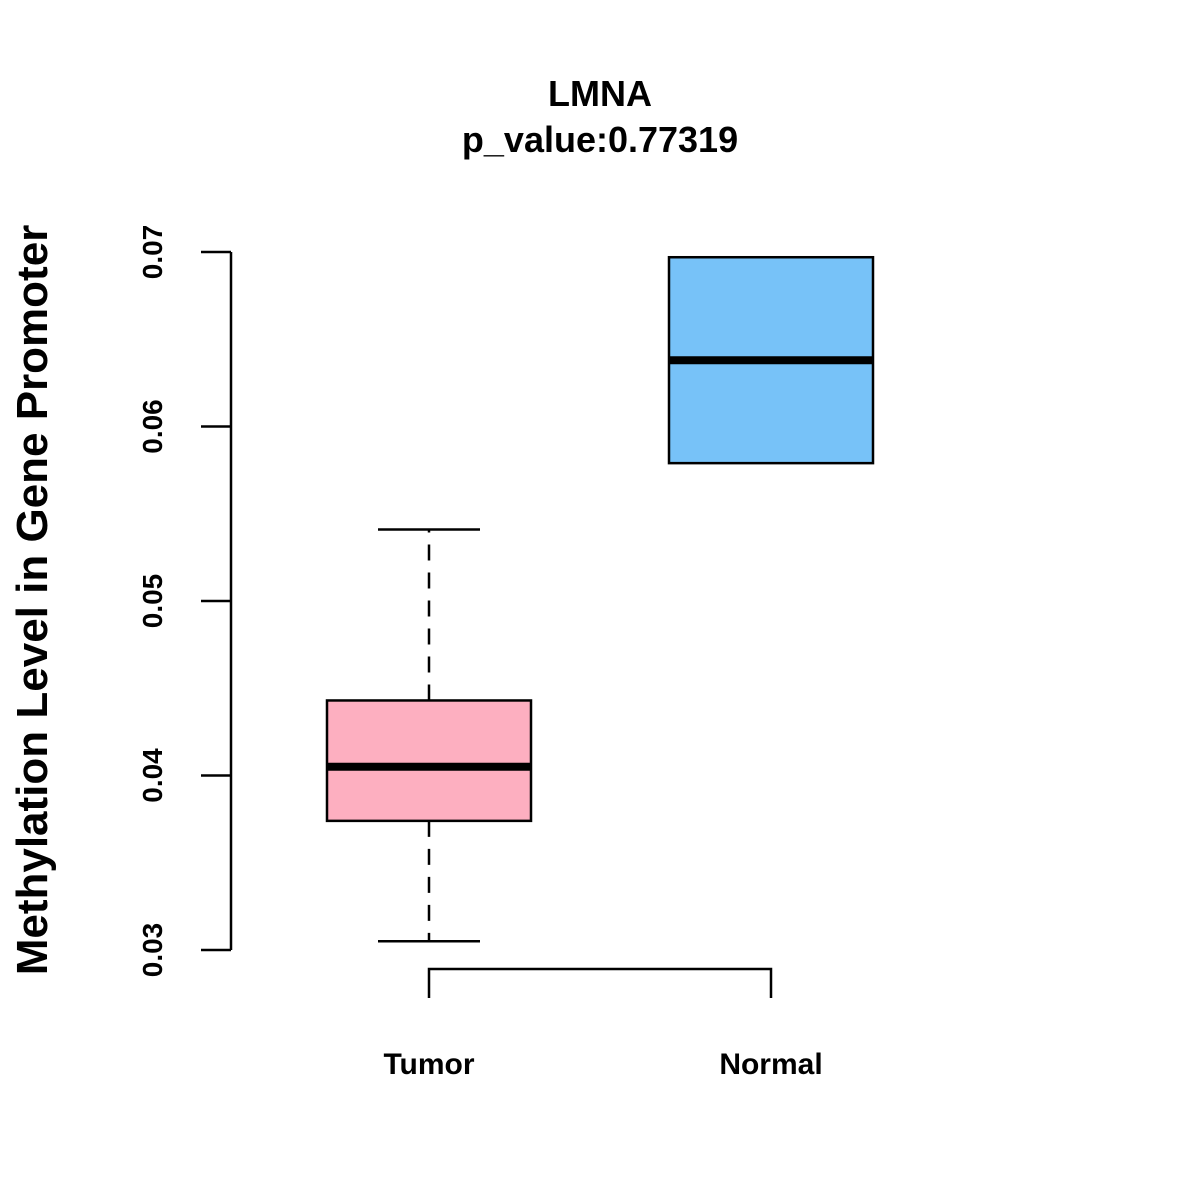  I want to click on chart-subtitle: p_value:0.77319, so click(600, 139).